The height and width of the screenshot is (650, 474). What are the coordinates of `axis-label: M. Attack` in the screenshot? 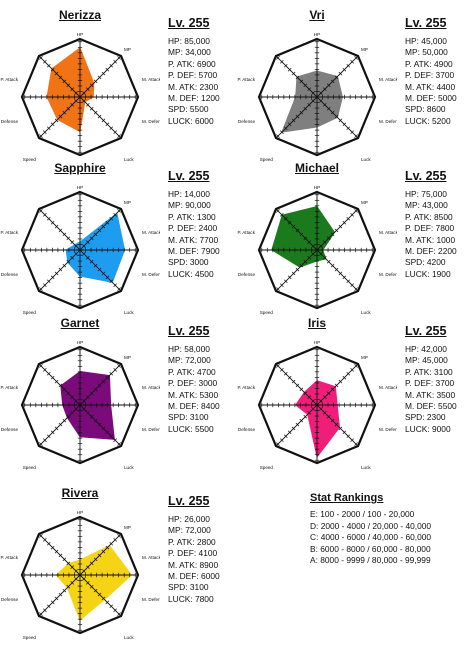 It's located at (388, 387).